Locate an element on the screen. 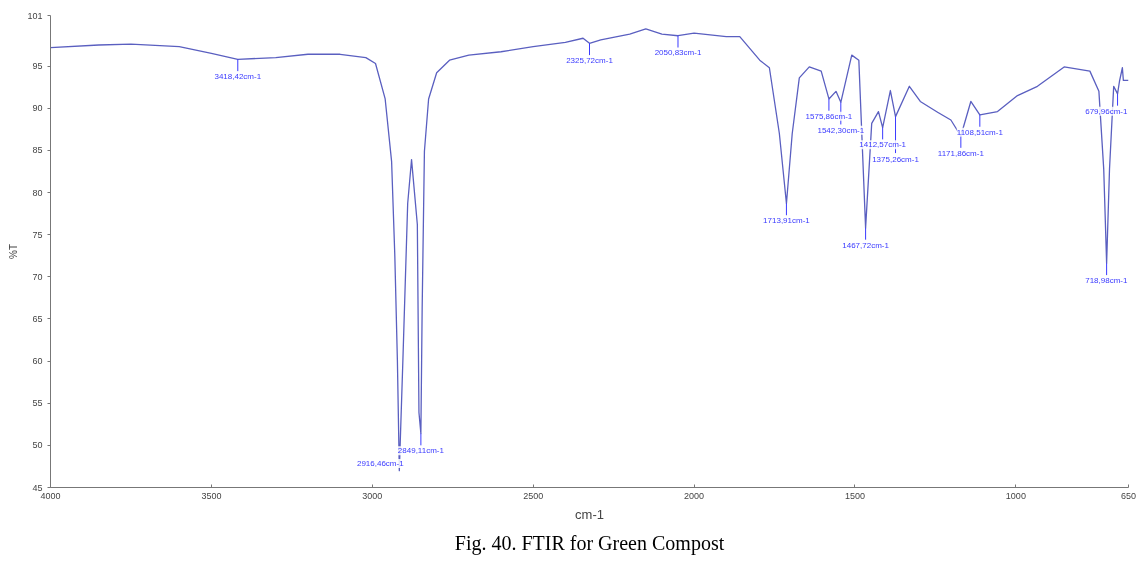 The height and width of the screenshot is (563, 1145). annotation: 1412,57cm-1 is located at coordinates (883, 145).